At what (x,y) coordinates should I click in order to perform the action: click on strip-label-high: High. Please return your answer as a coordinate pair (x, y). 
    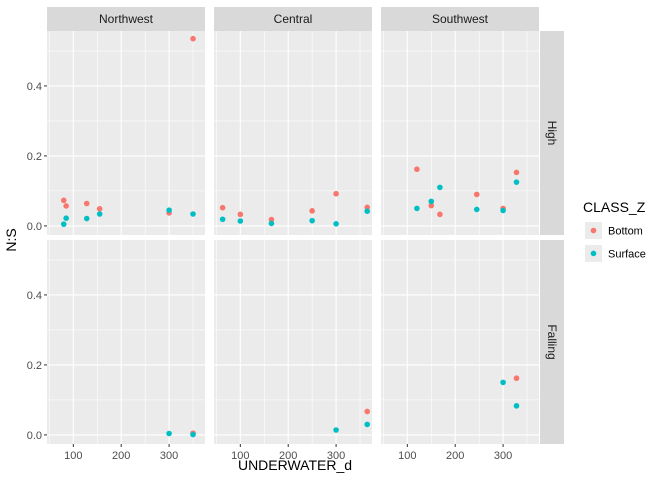
    Looking at the image, I should click on (552, 133).